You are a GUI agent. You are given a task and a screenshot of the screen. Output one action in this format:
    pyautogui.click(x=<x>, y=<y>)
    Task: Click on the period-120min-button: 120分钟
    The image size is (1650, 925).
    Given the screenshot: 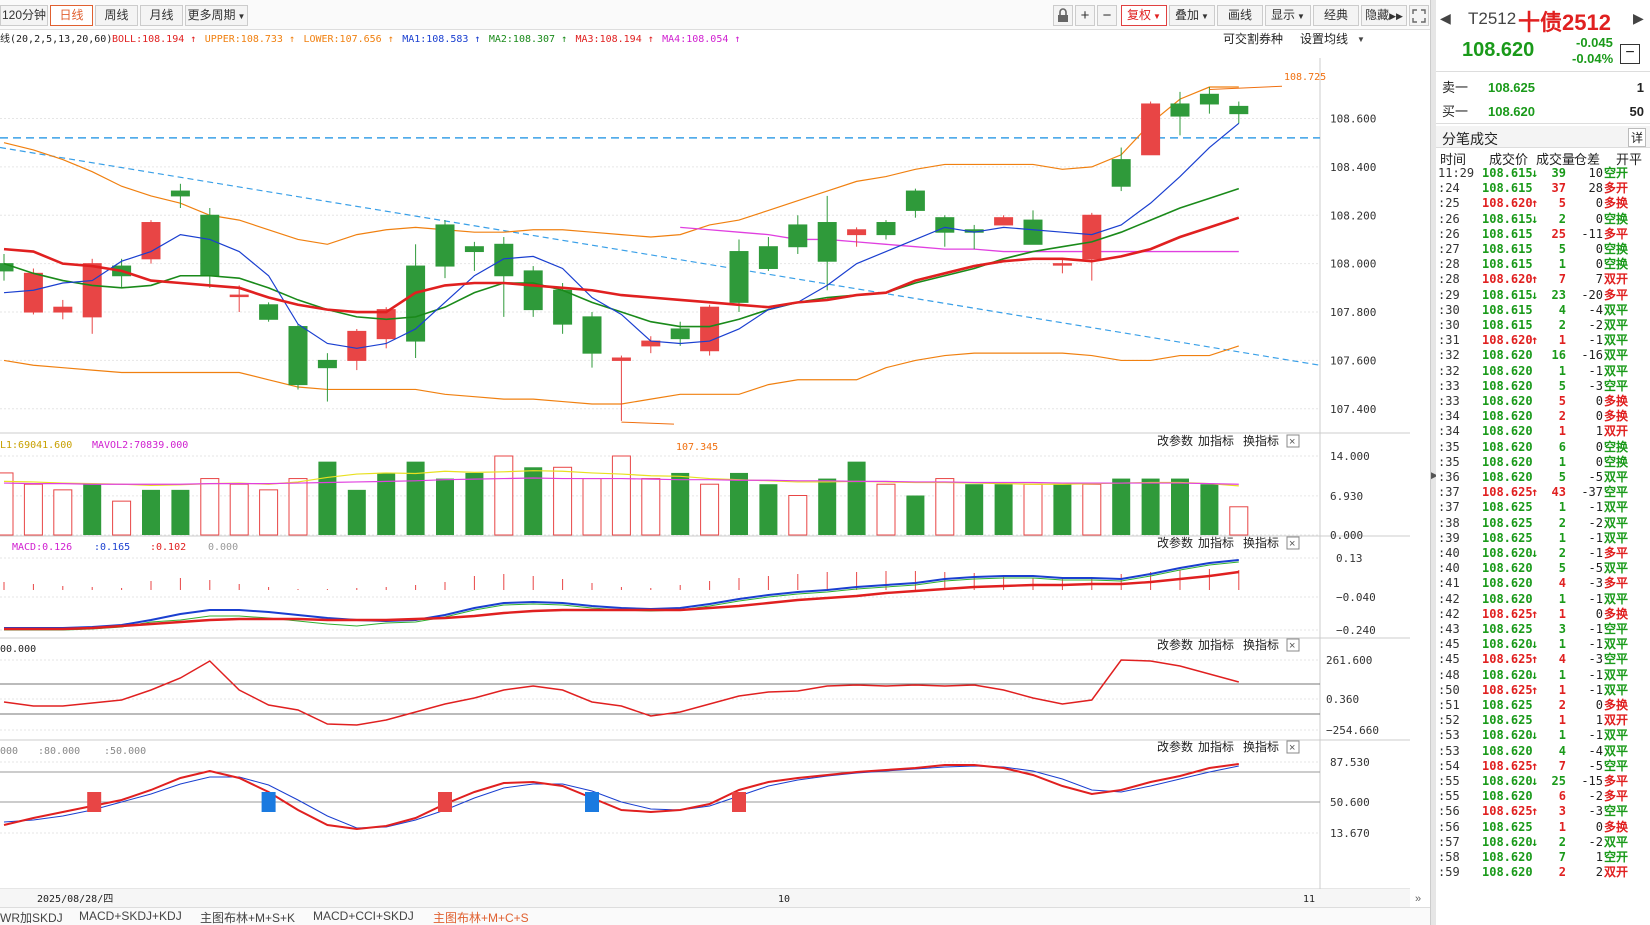 What is the action you would take?
    pyautogui.click(x=24, y=15)
    